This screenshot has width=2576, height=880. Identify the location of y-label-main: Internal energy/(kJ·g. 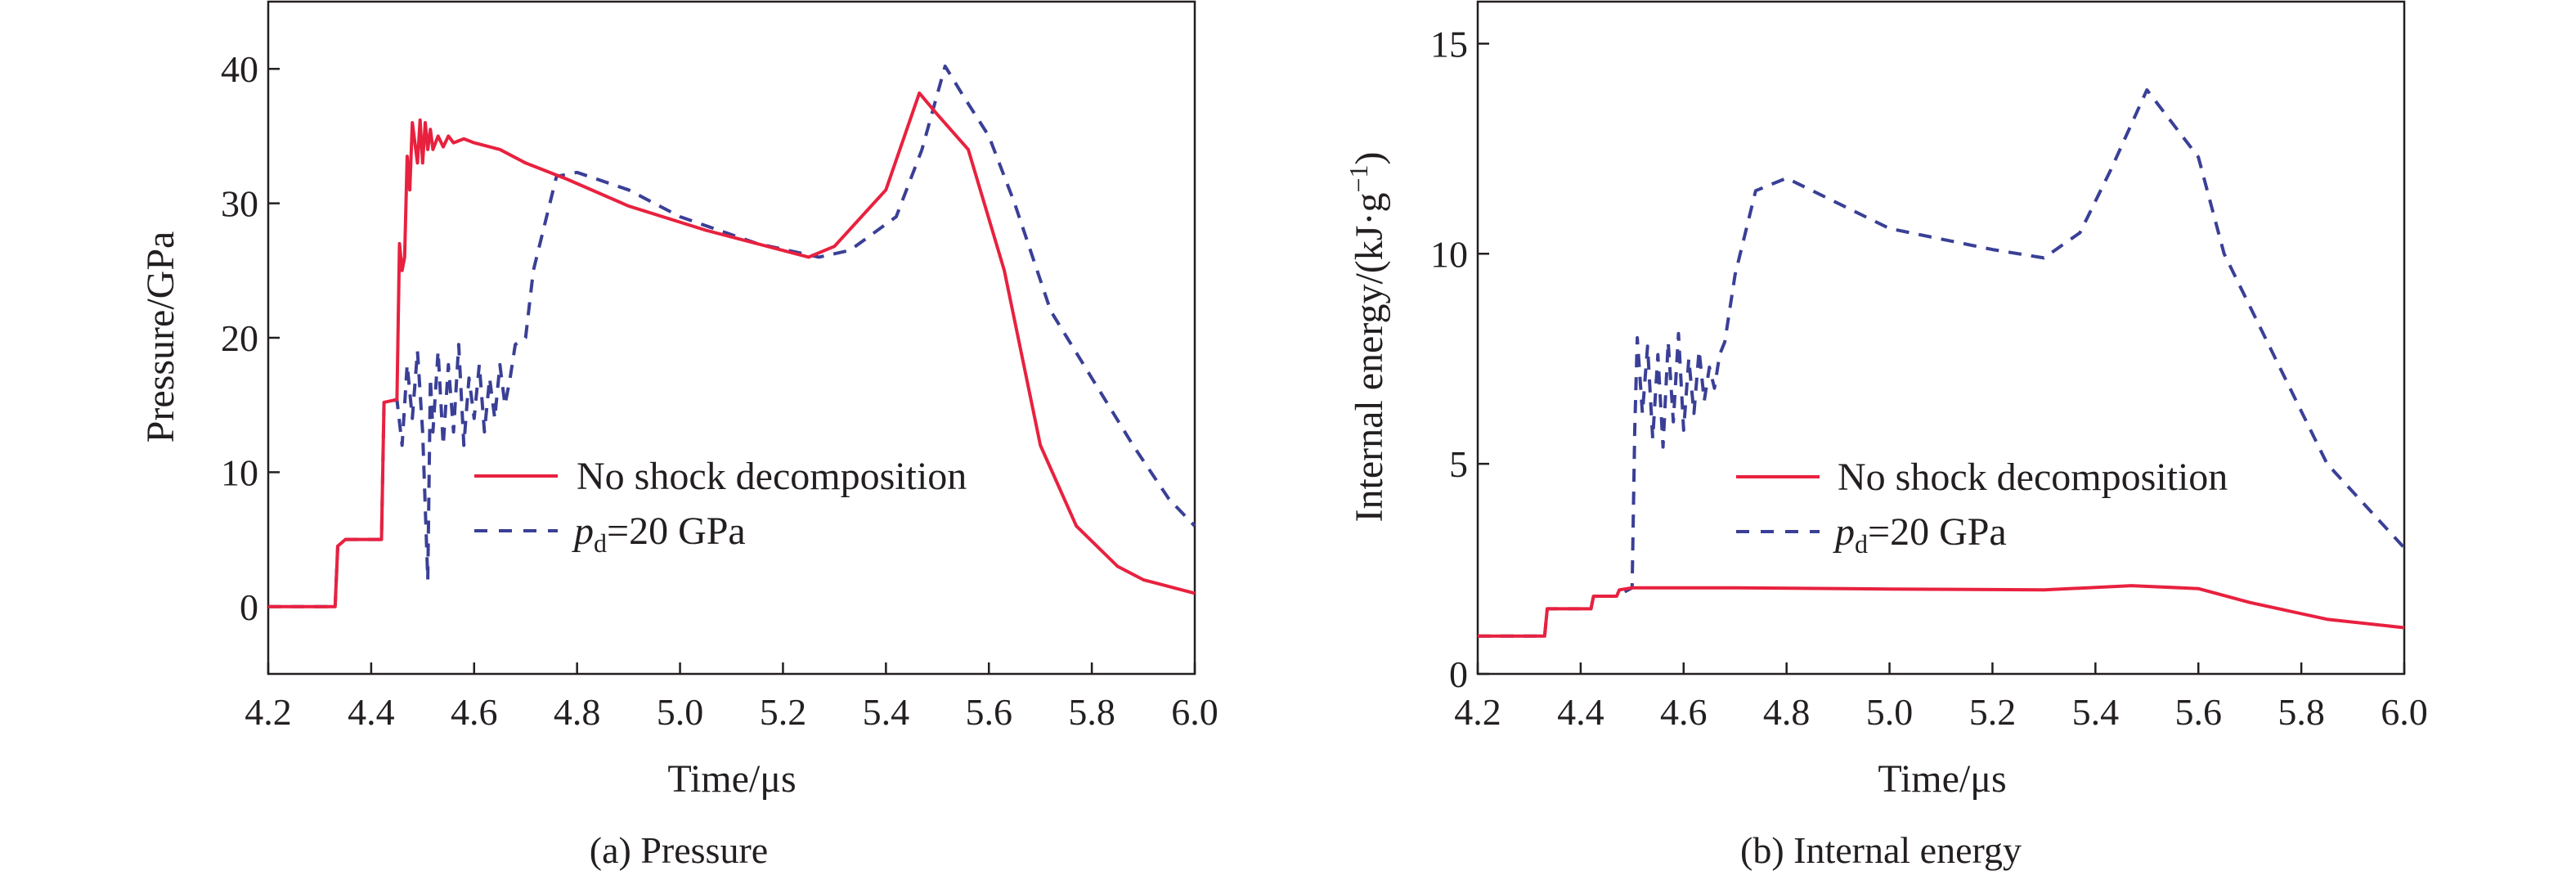
(1369, 358).